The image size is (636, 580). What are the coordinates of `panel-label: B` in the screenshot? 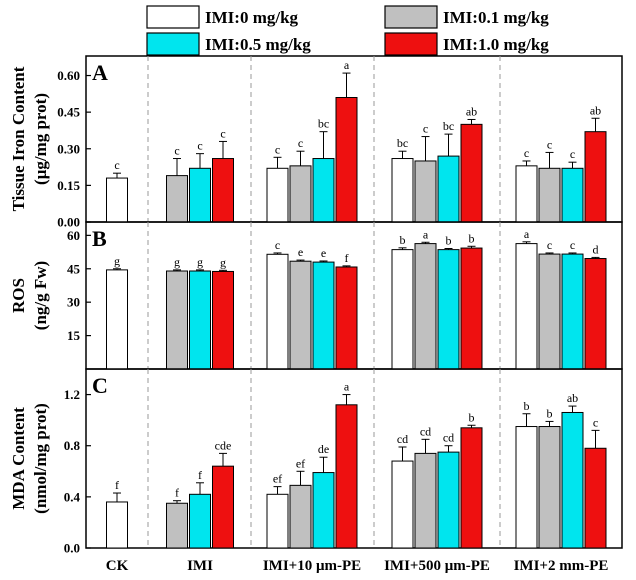 It's located at (99, 238).